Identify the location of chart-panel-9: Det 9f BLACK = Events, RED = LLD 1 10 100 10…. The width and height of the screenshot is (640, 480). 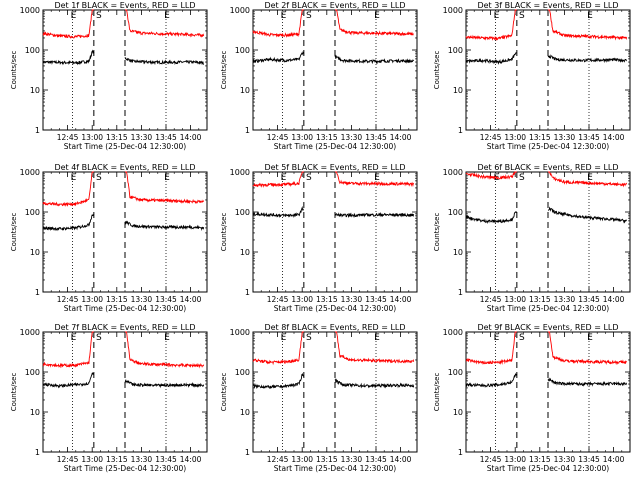
(532, 398).